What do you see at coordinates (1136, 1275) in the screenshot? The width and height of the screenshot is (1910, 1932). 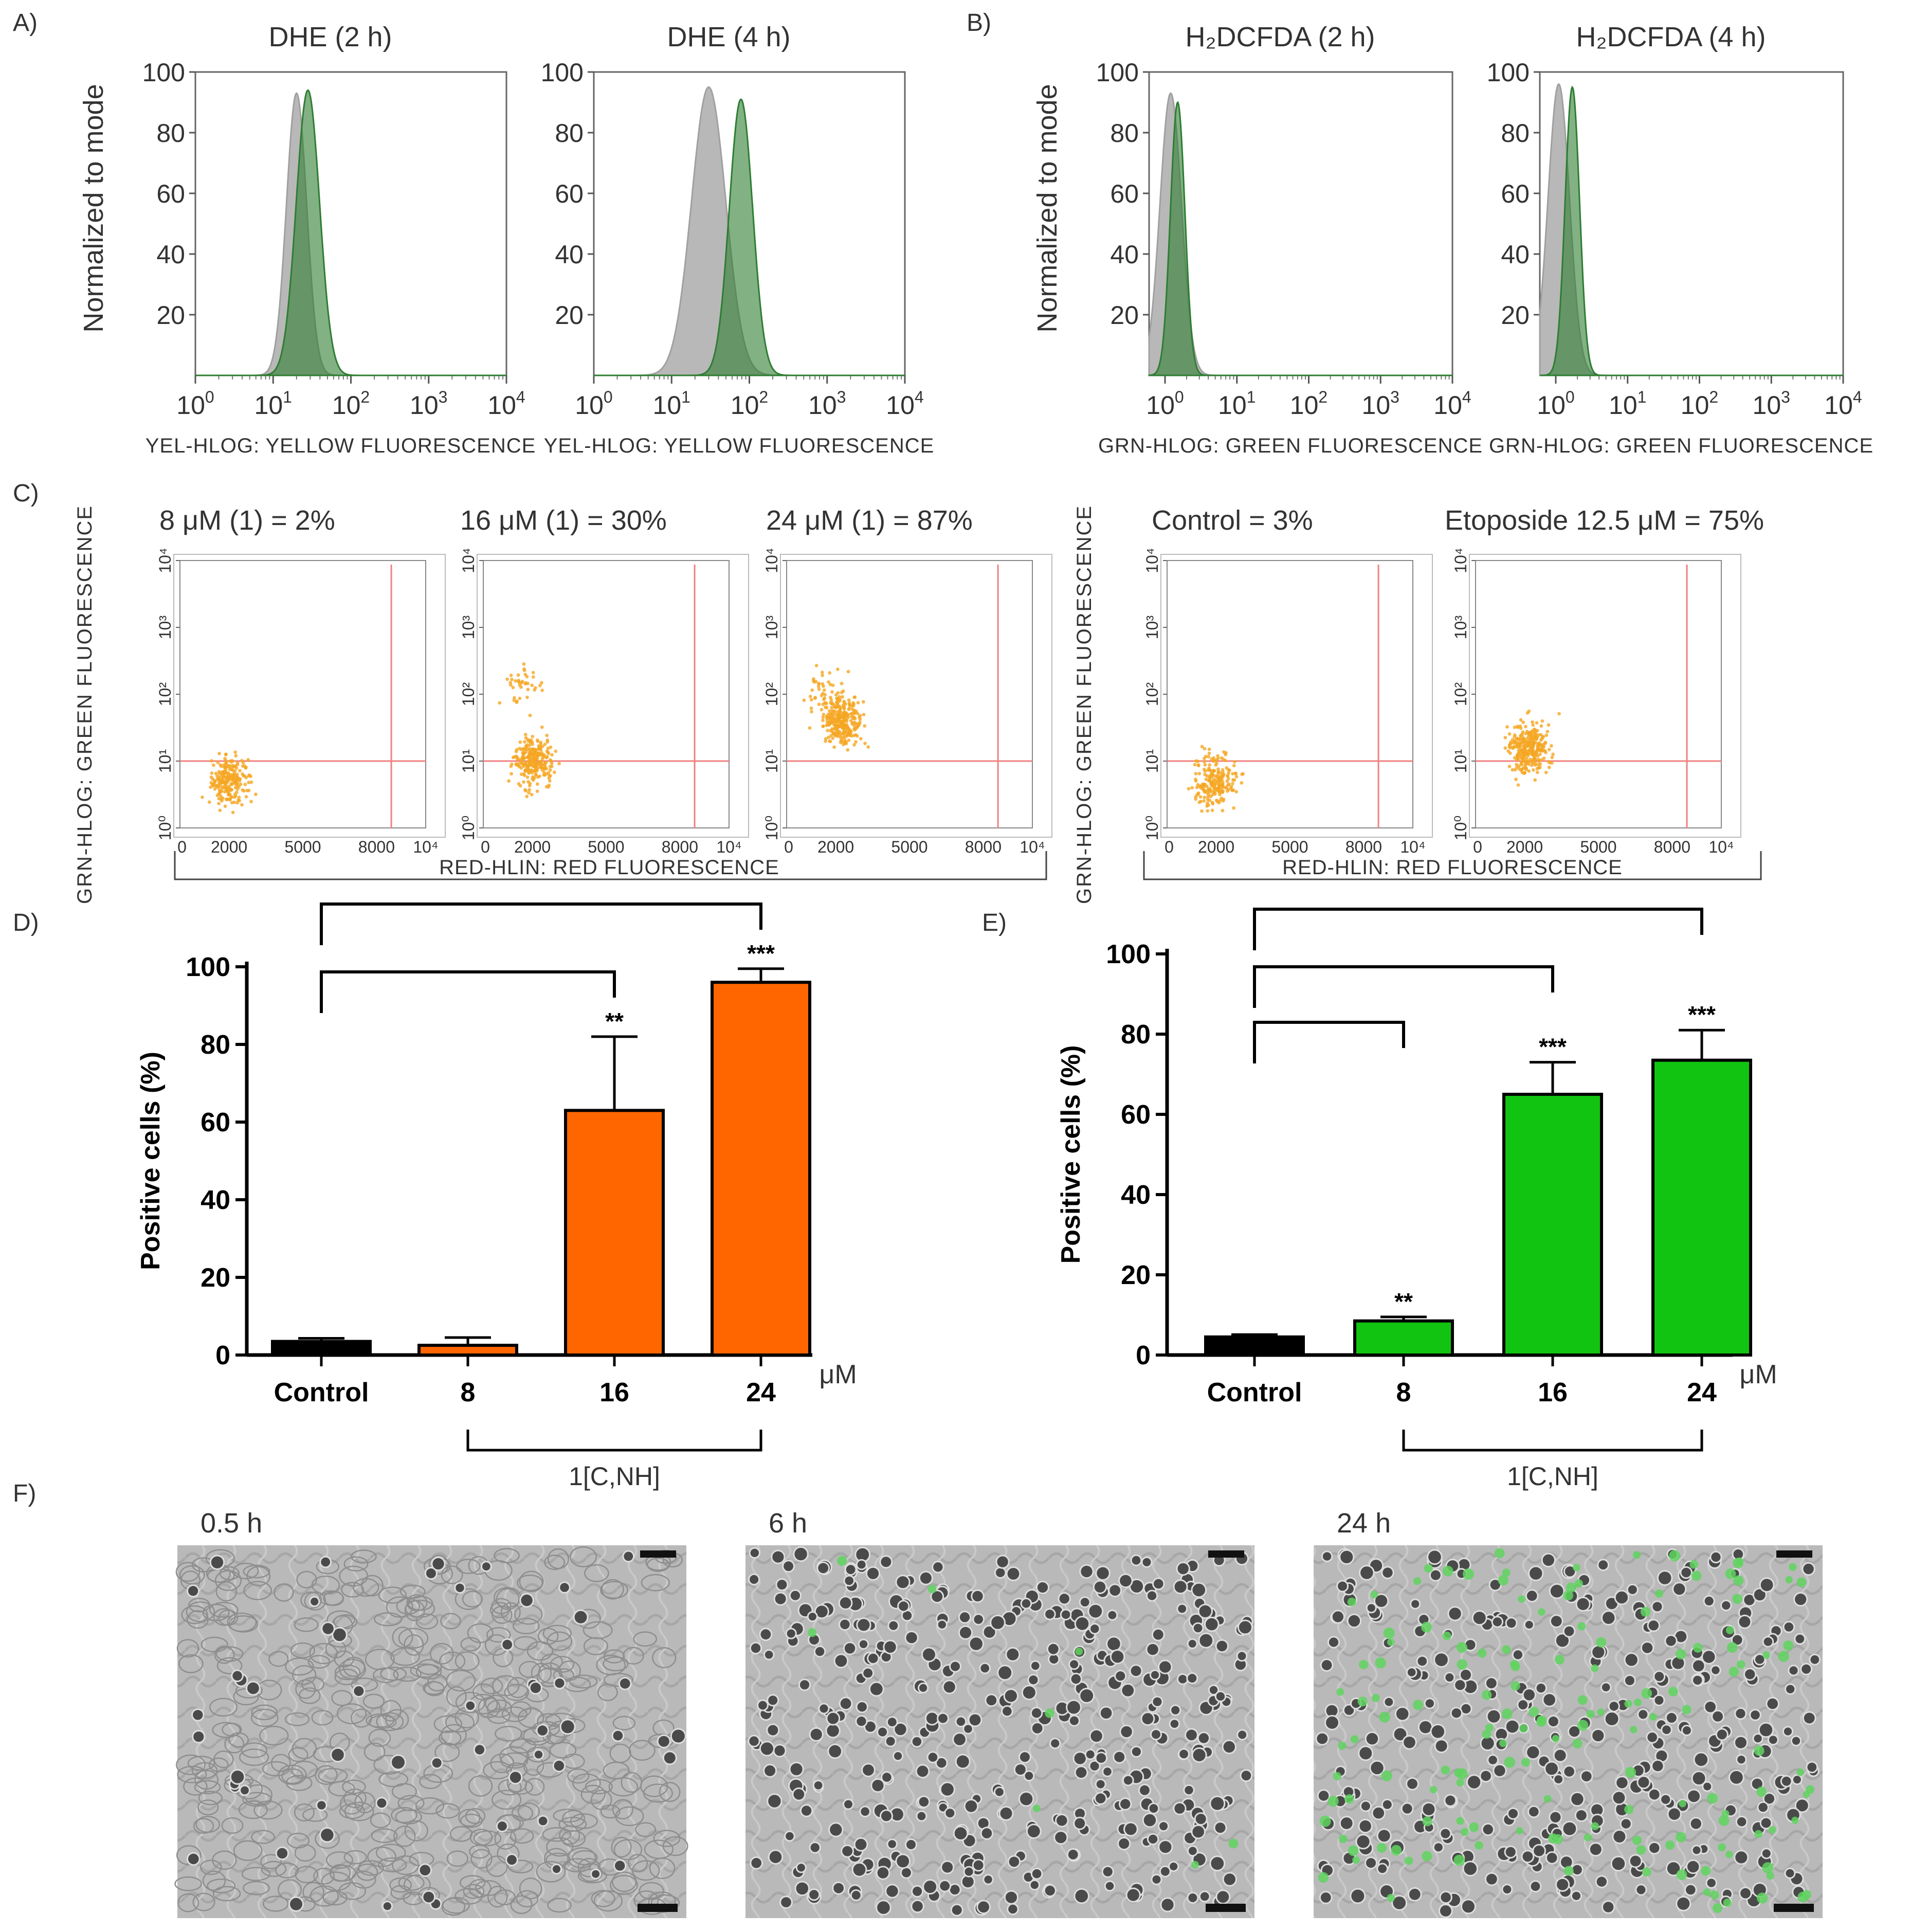 I see `y-tick-label: 20` at bounding box center [1136, 1275].